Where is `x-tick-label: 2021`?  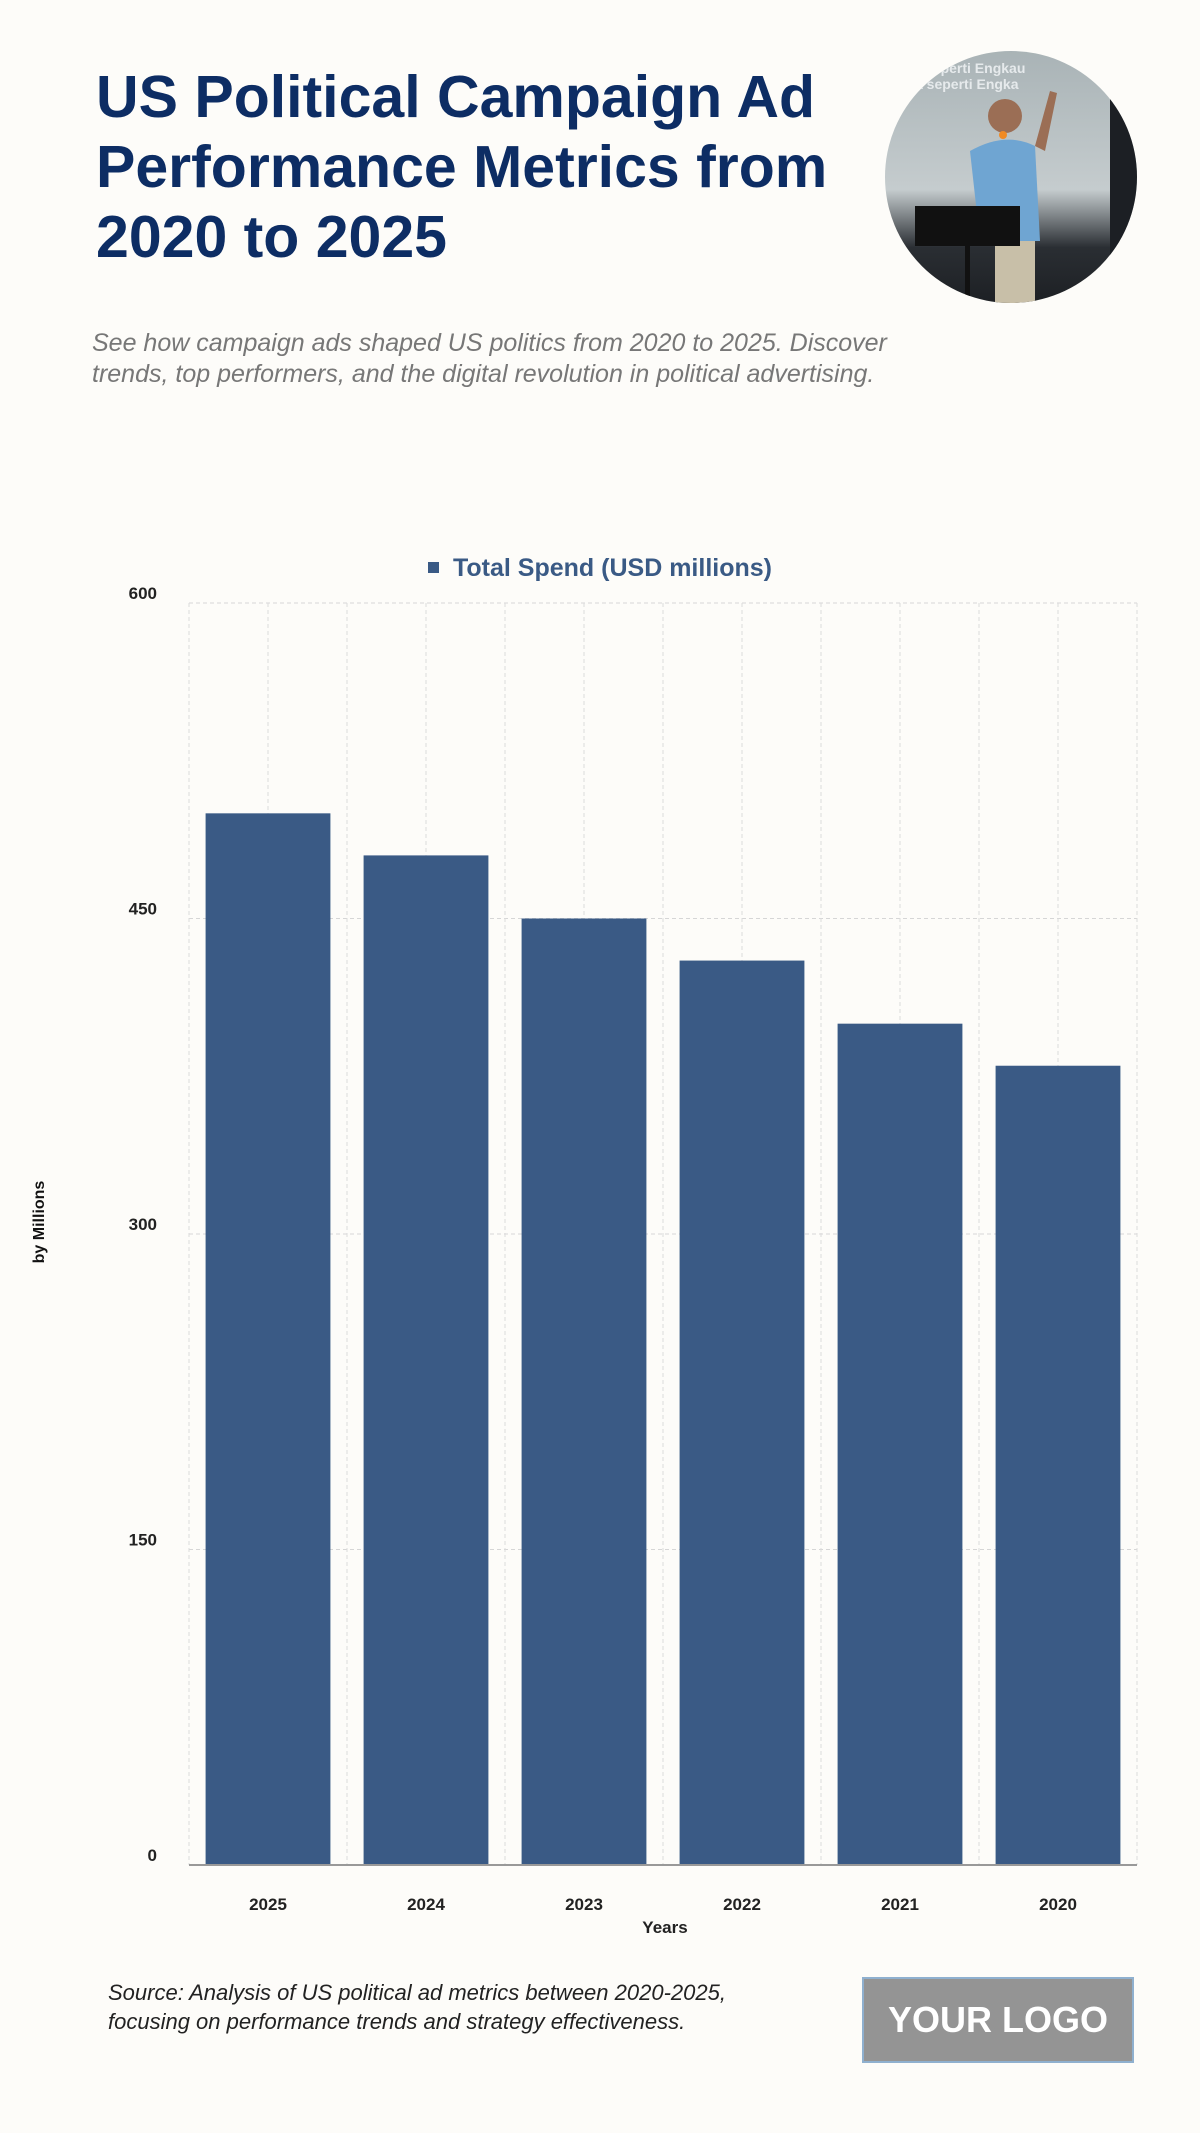 x-tick-label: 2021 is located at coordinates (900, 1904).